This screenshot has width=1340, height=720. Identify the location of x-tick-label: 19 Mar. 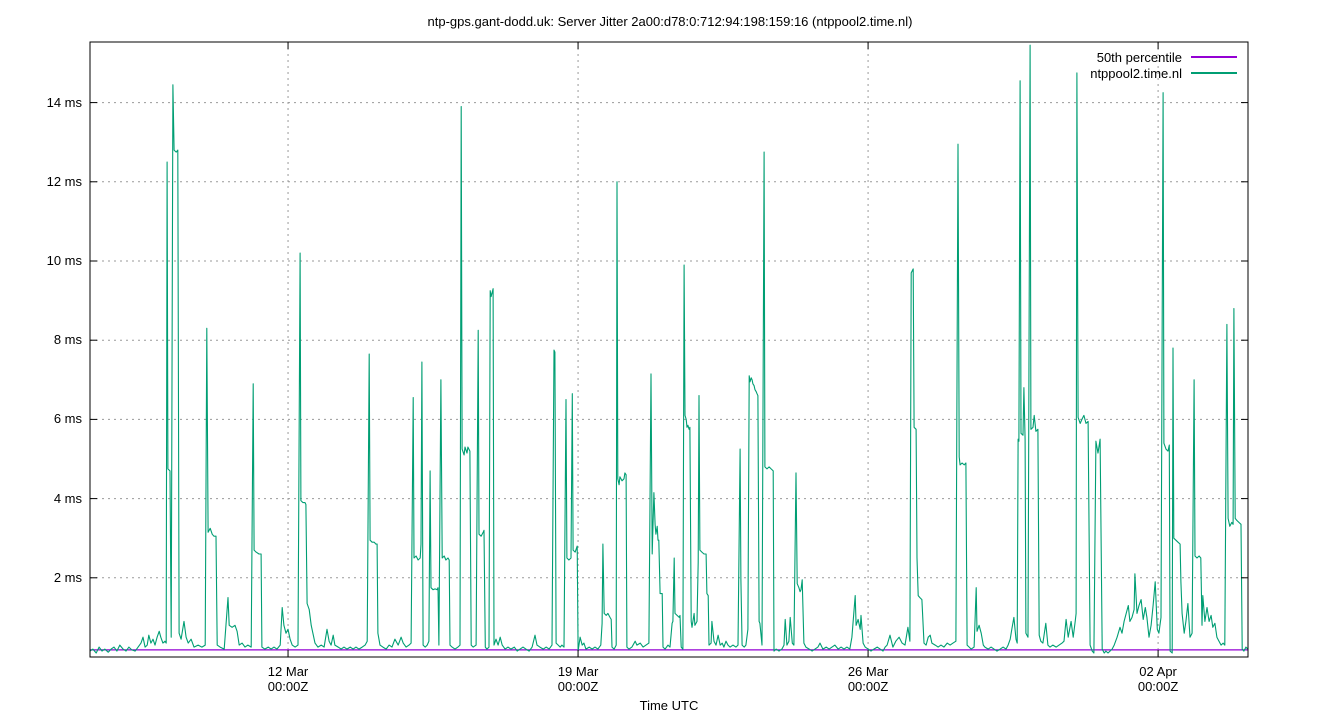
(578, 671).